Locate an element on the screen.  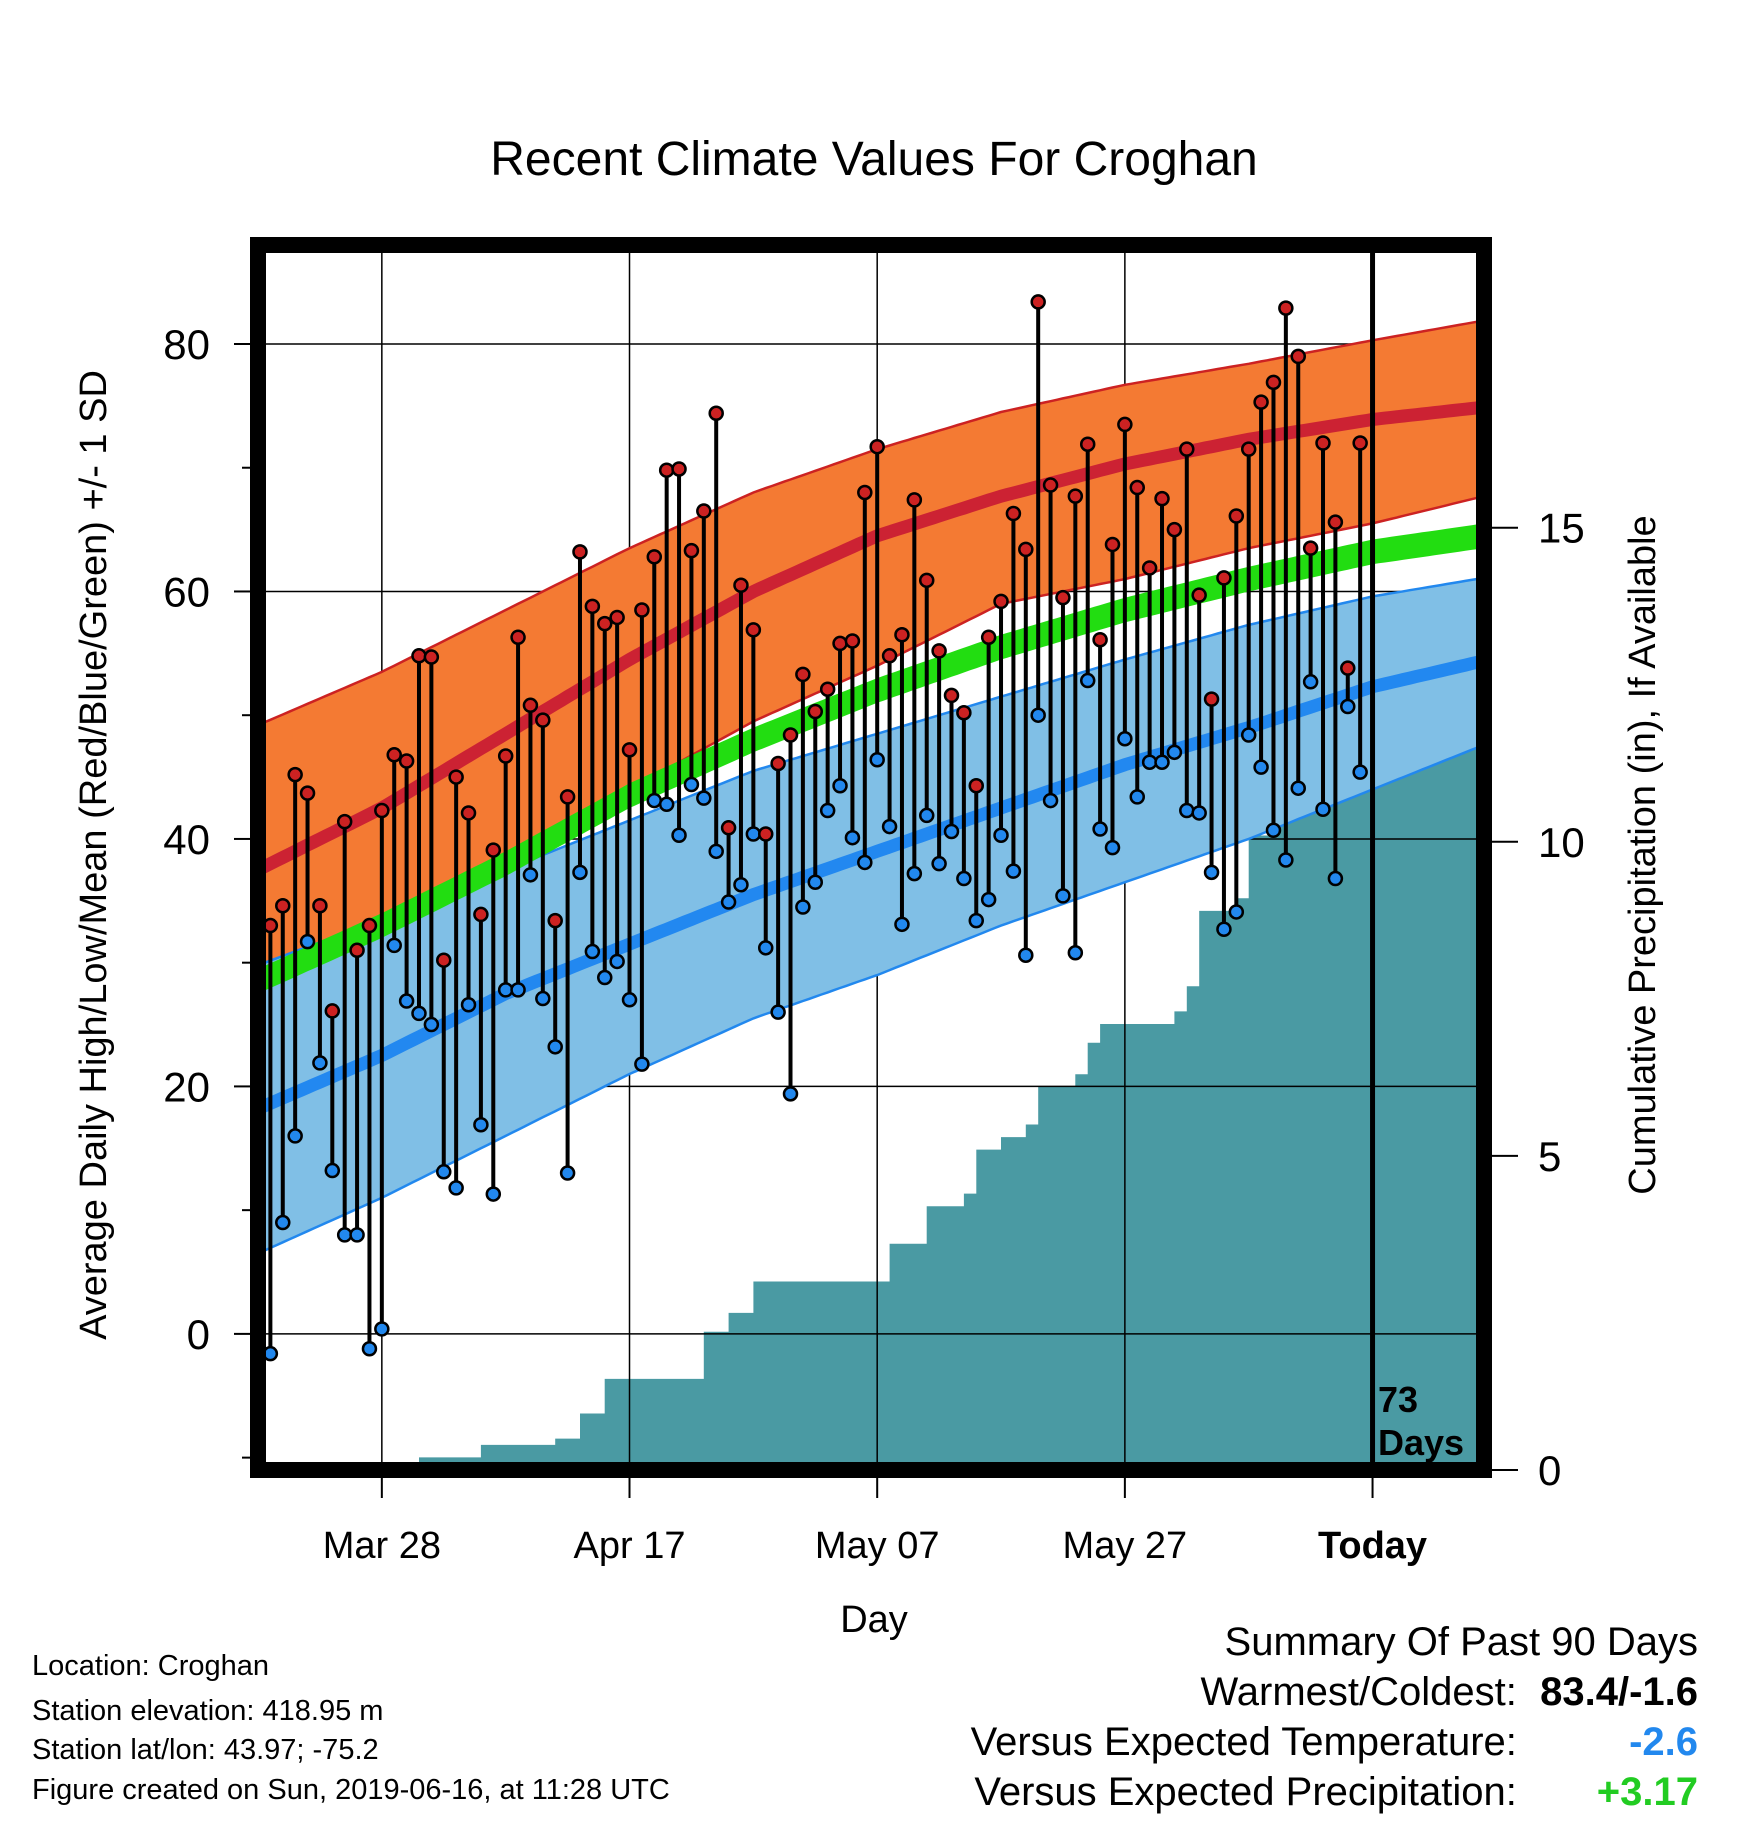
chart-title: Recent Climate Values For Croghan is located at coordinates (873, 159).